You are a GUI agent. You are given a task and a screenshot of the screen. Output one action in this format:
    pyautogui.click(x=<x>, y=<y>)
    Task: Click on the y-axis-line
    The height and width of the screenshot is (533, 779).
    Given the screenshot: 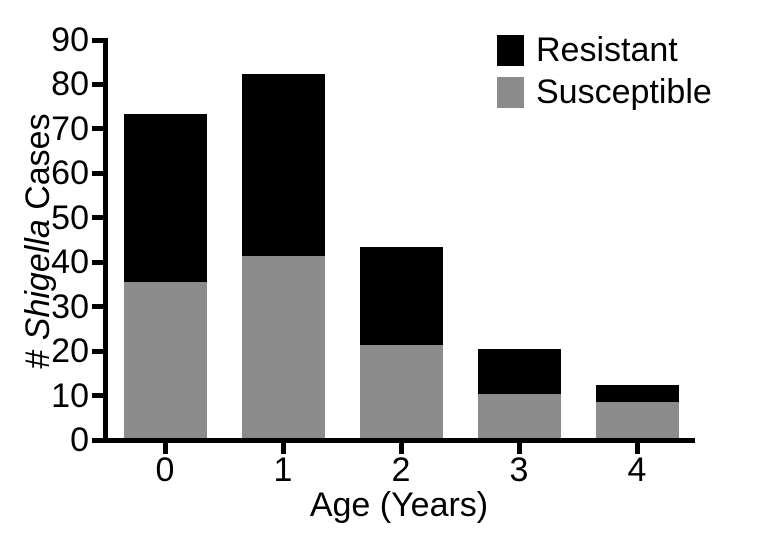 What is the action you would take?
    pyautogui.click(x=105, y=240)
    